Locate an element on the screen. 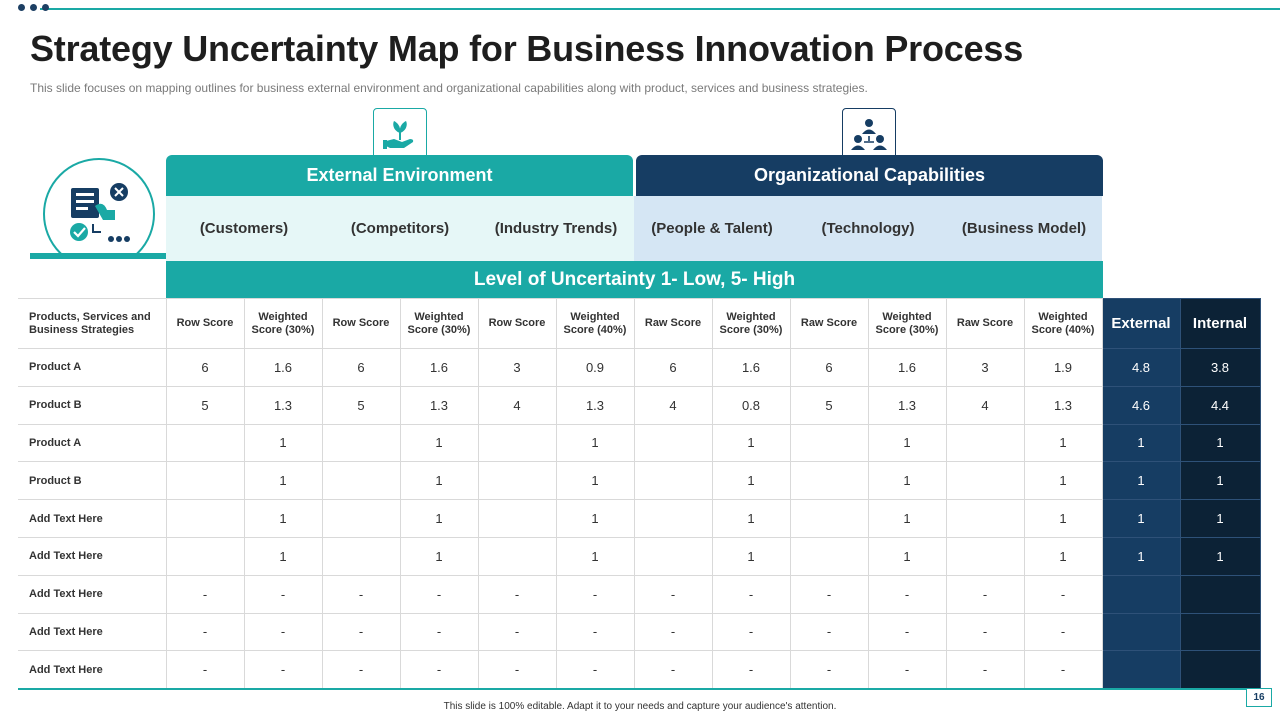 This screenshot has height=720, width=1280. category-business-model: (Business Model) is located at coordinates (1024, 228).